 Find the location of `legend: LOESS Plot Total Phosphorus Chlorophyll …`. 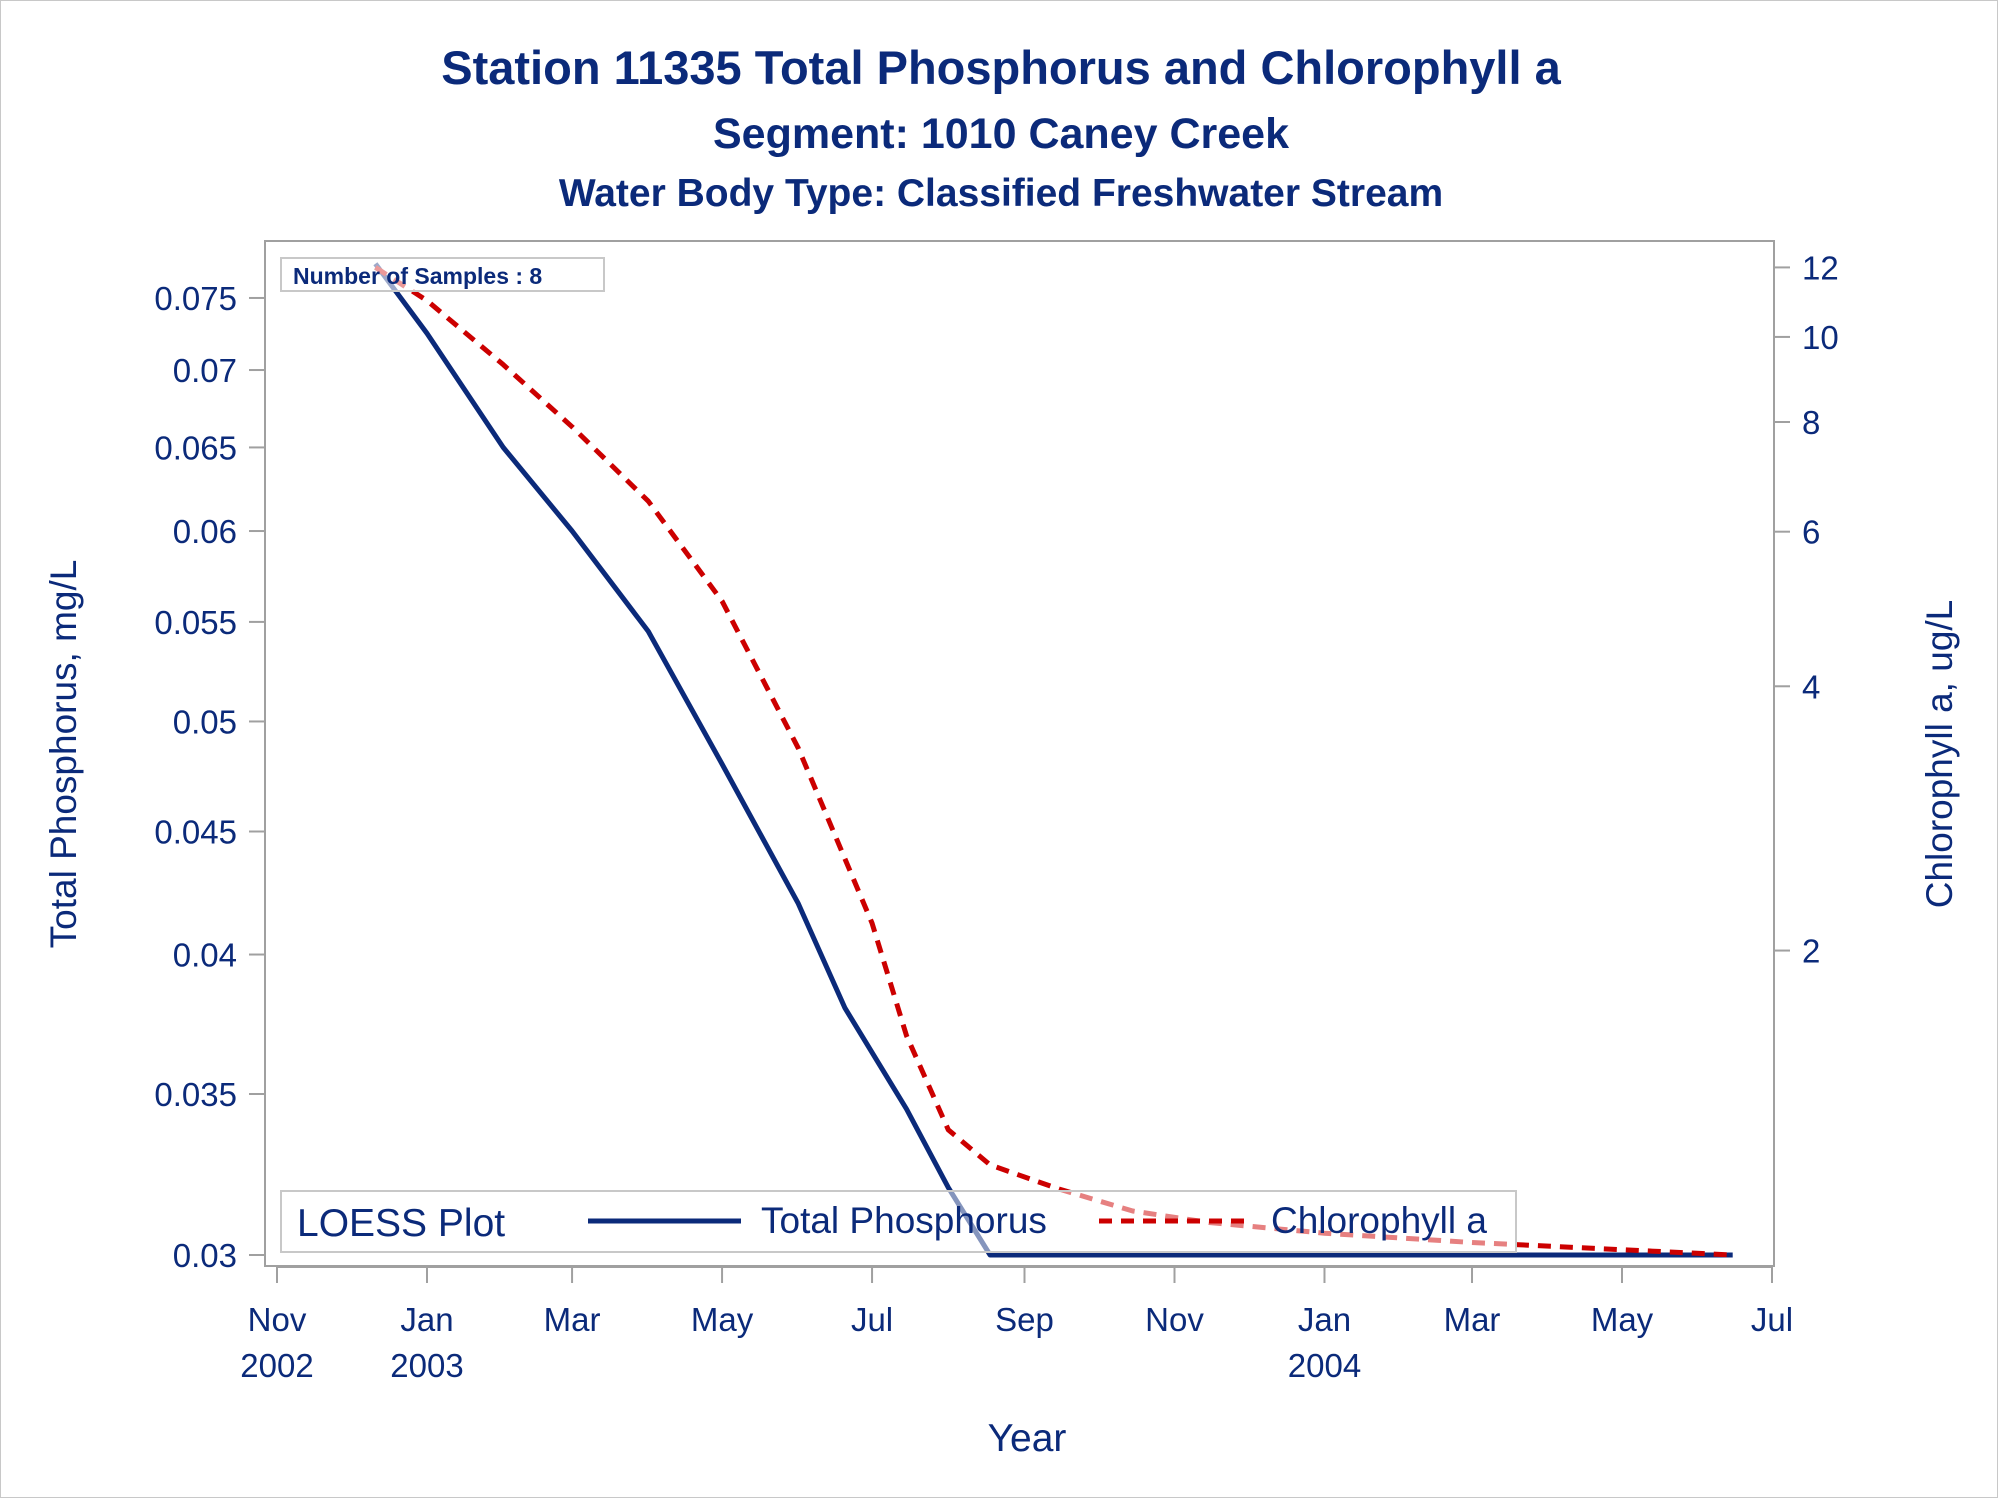

legend: LOESS Plot Total Phosphorus Chlorophyll … is located at coordinates (898, 1221).